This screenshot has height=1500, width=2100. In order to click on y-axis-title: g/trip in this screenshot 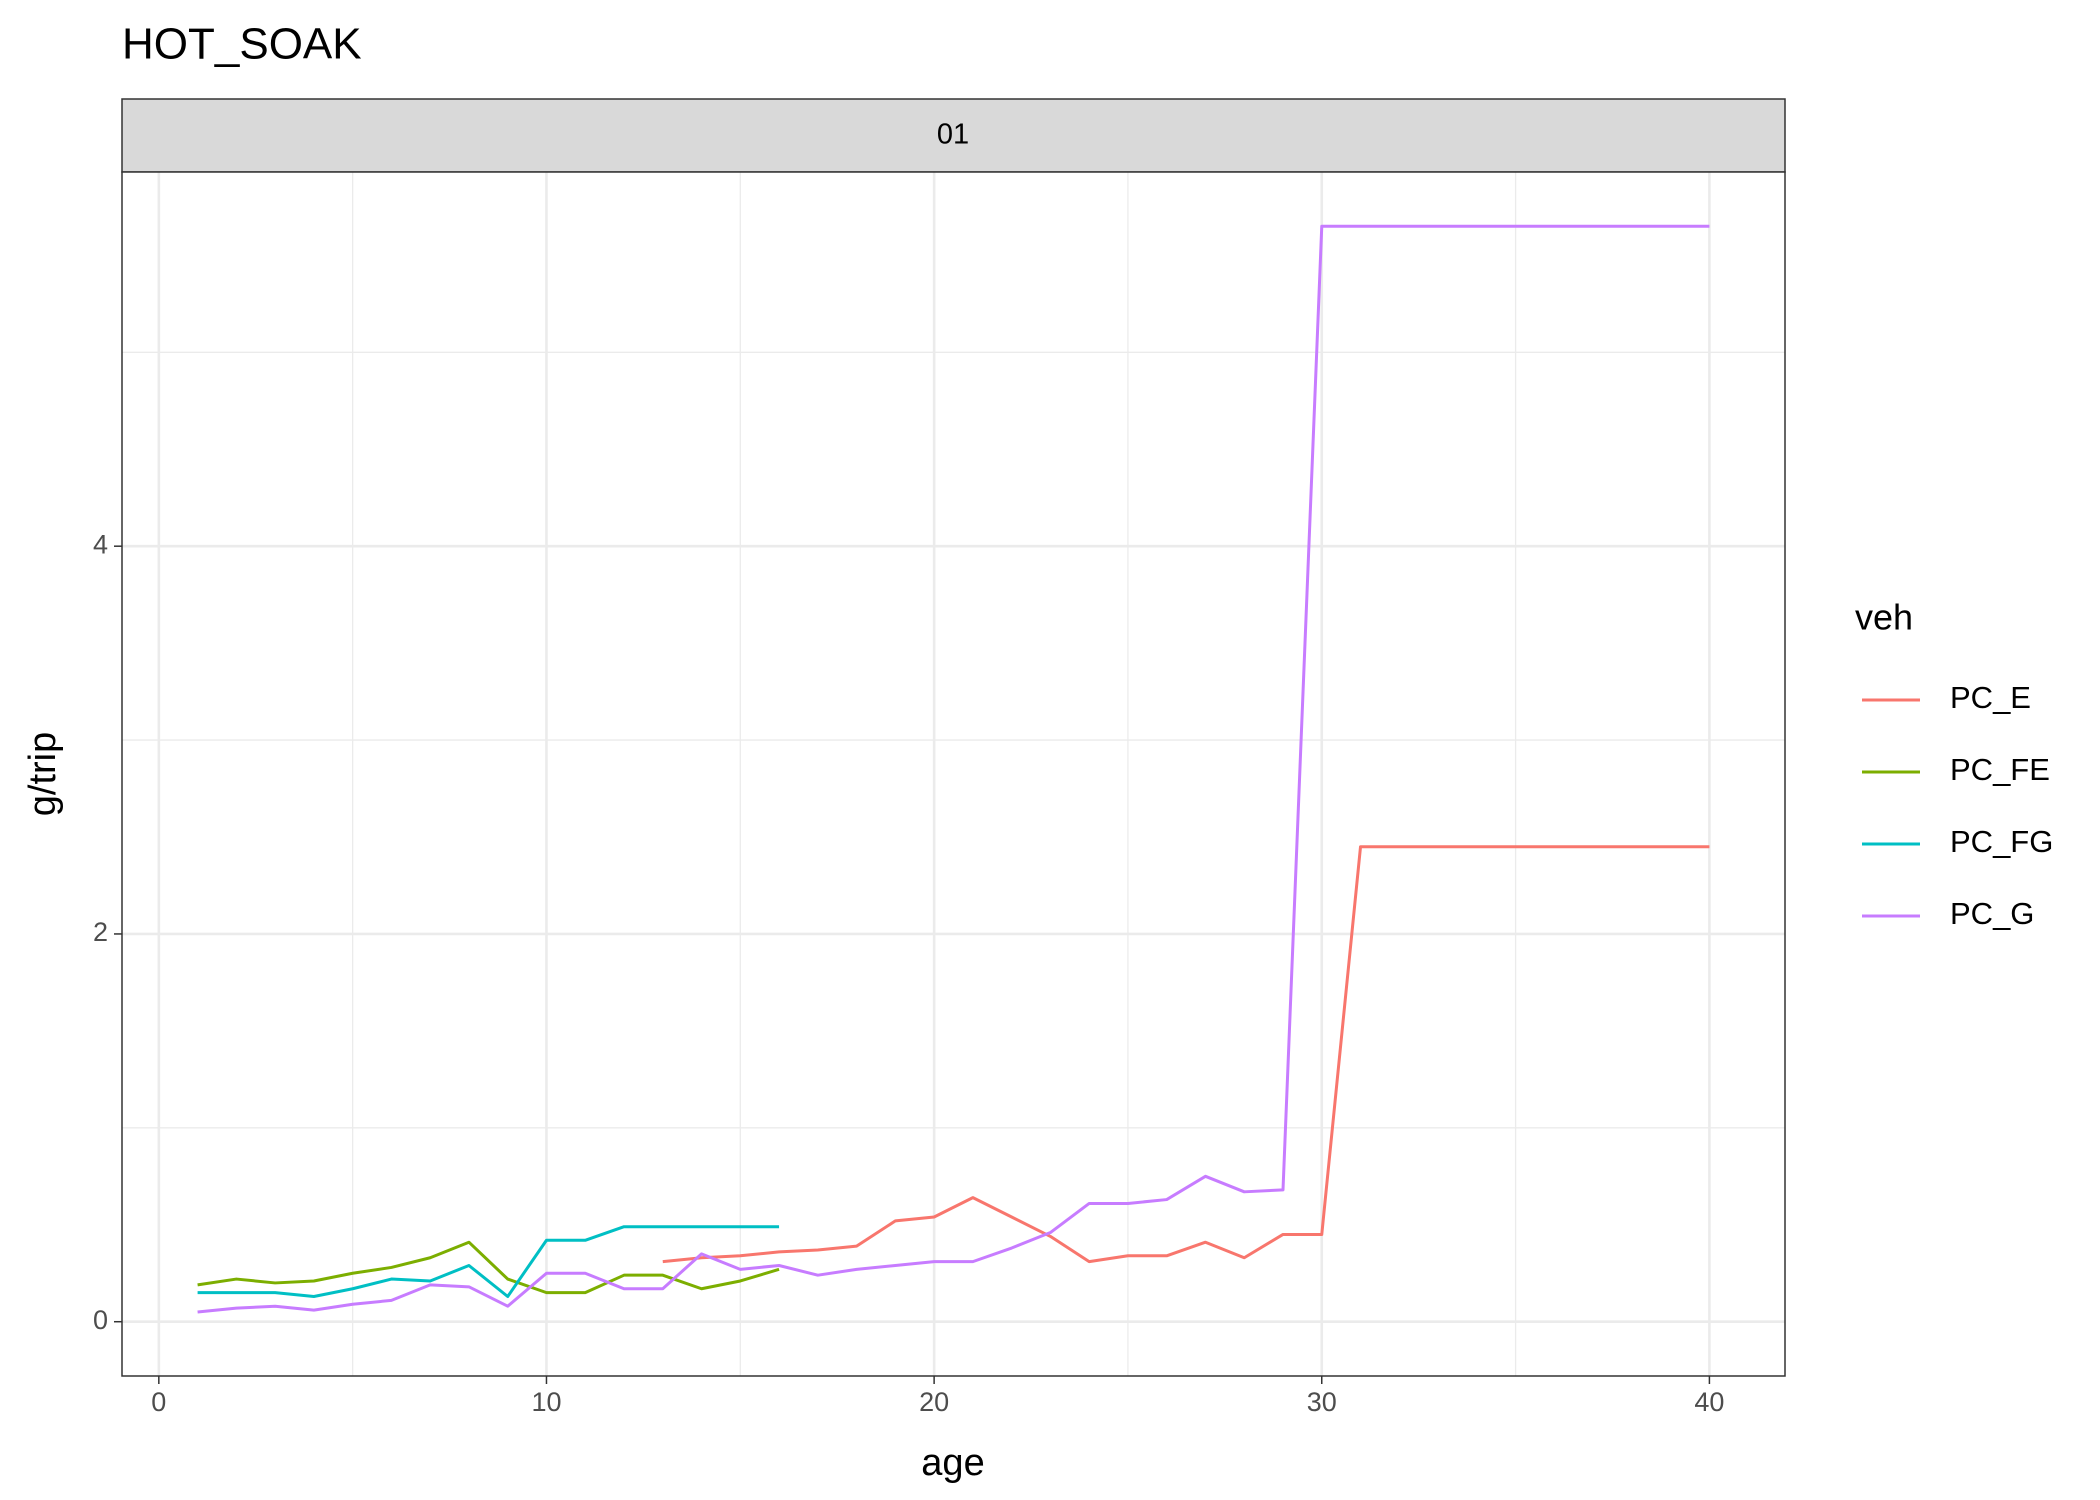, I will do `click(43, 774)`.